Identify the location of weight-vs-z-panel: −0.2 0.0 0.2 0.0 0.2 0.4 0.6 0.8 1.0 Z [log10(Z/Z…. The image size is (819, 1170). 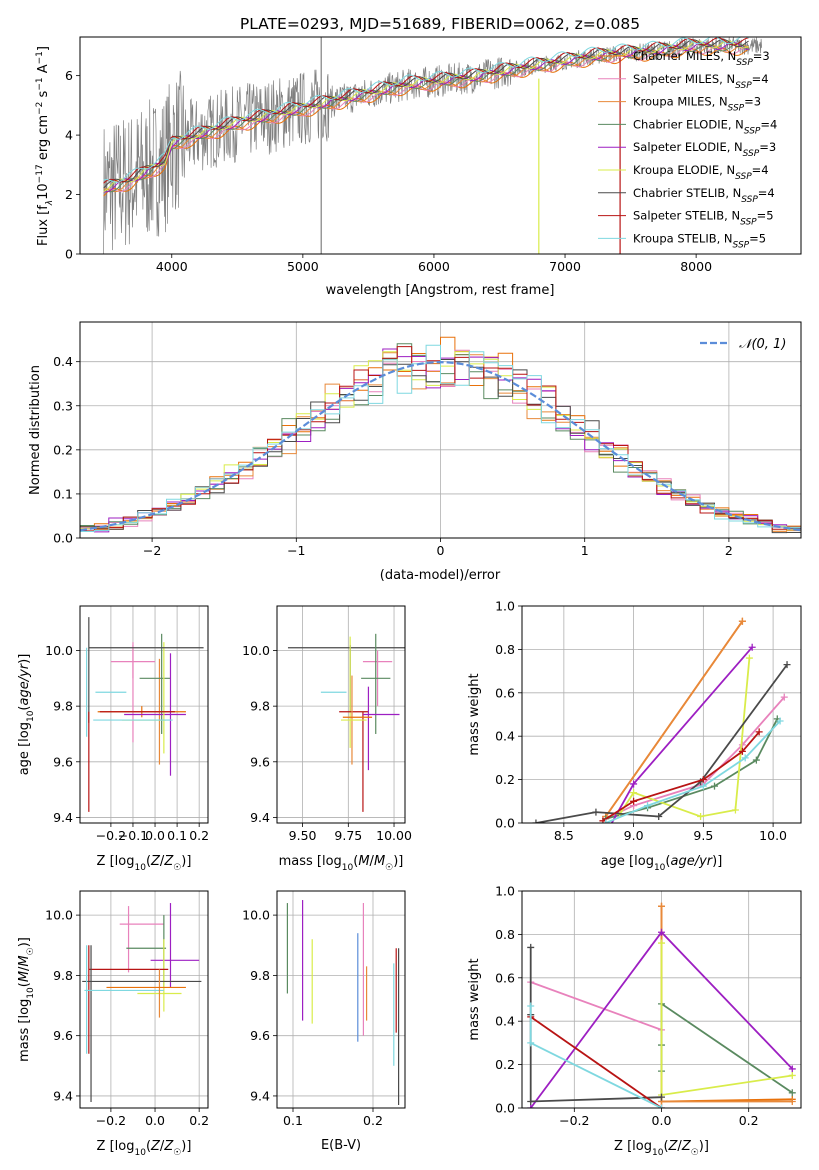
(634, 1021).